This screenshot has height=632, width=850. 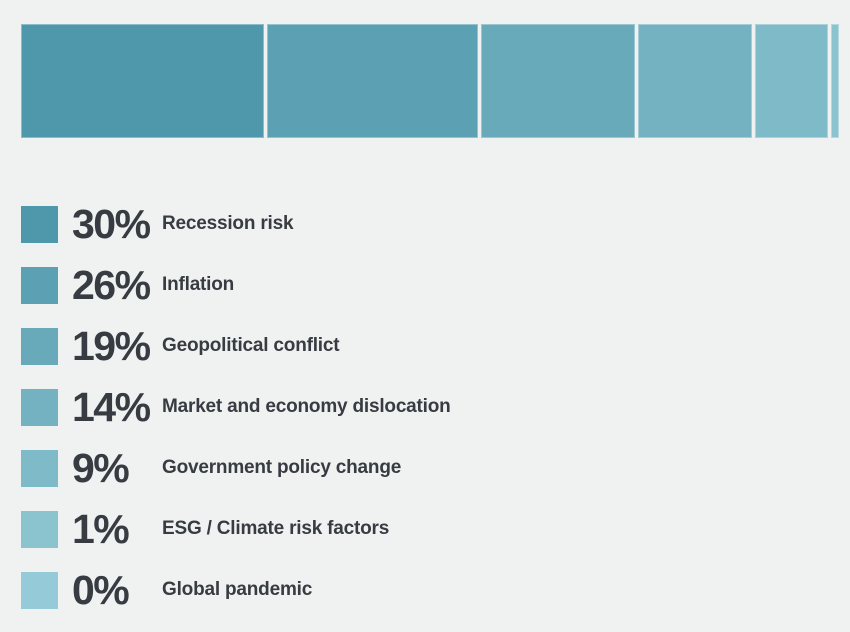 I want to click on legend-label: Inflation, so click(x=198, y=284).